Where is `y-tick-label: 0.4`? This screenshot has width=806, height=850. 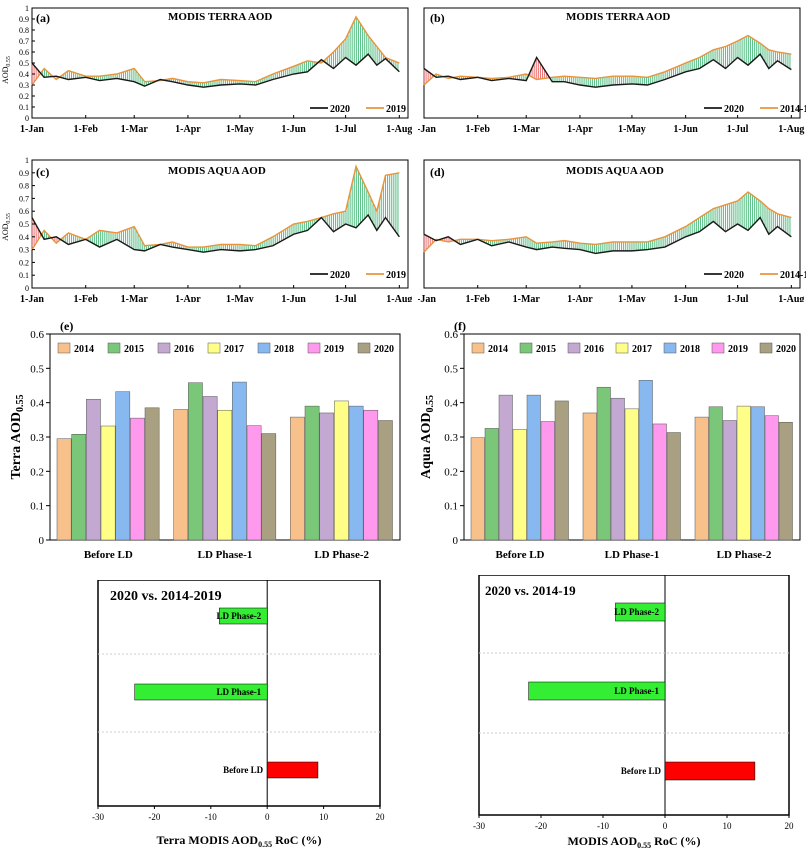 y-tick-label: 0.4 is located at coordinates (37, 404).